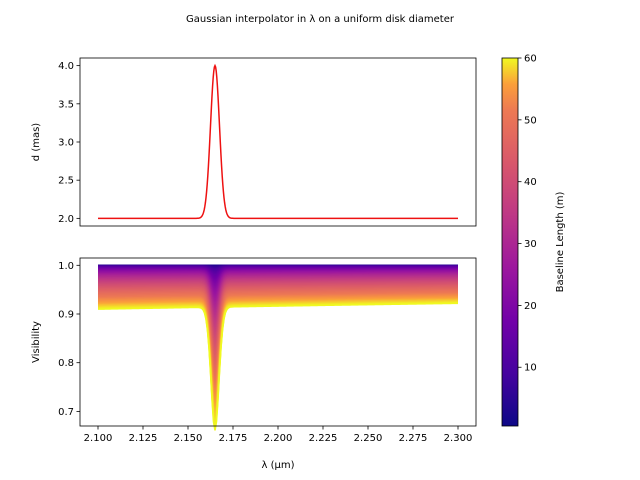 This screenshot has height=480, width=640. Describe the element at coordinates (66, 412) in the screenshot. I see `bottom-y-tick-label: 0.7` at that location.